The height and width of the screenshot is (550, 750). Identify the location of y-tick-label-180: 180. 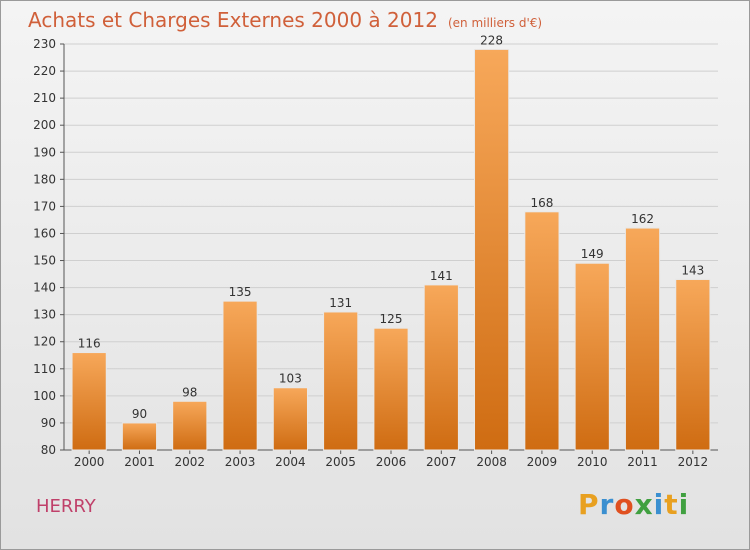
(44, 179).